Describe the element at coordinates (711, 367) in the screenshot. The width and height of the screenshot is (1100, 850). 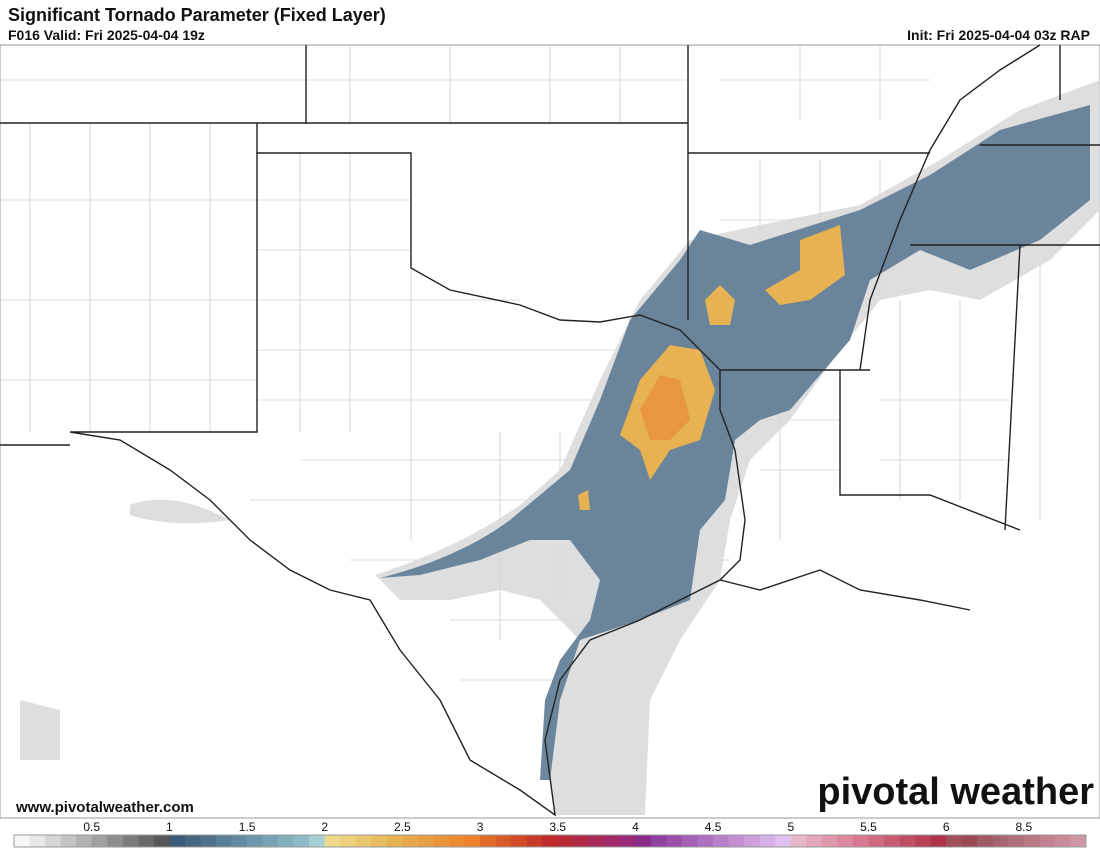
I see `shading-orange` at that location.